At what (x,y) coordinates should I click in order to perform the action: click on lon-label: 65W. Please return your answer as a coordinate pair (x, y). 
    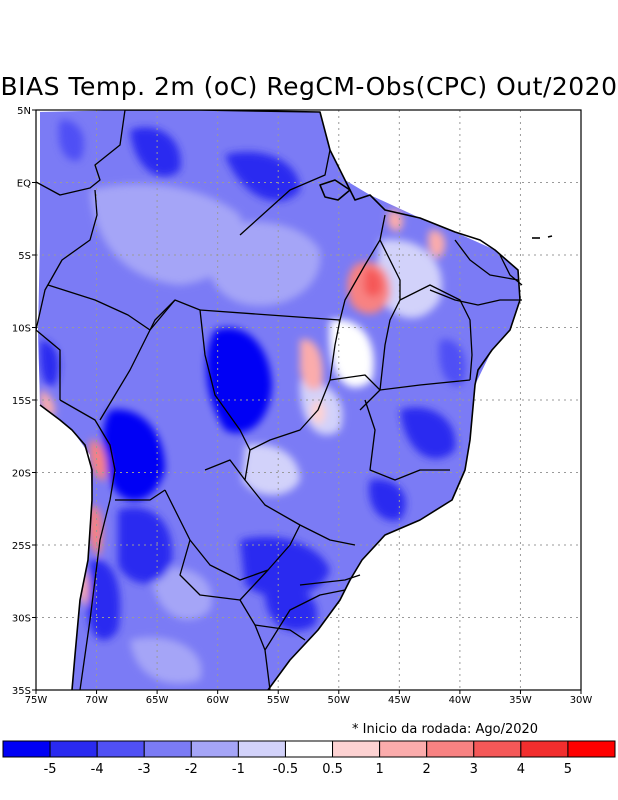
    Looking at the image, I should click on (157, 700).